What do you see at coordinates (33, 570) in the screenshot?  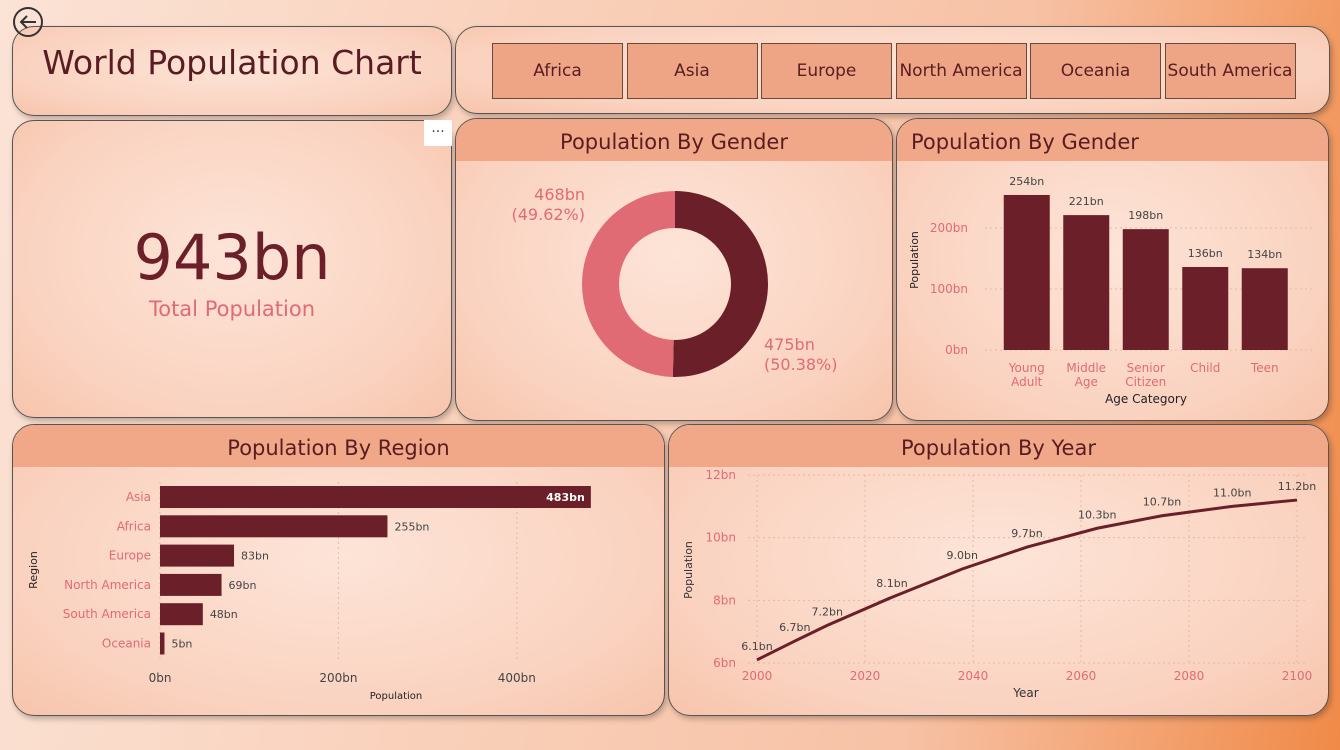 I see `y-axis-title: Region` at bounding box center [33, 570].